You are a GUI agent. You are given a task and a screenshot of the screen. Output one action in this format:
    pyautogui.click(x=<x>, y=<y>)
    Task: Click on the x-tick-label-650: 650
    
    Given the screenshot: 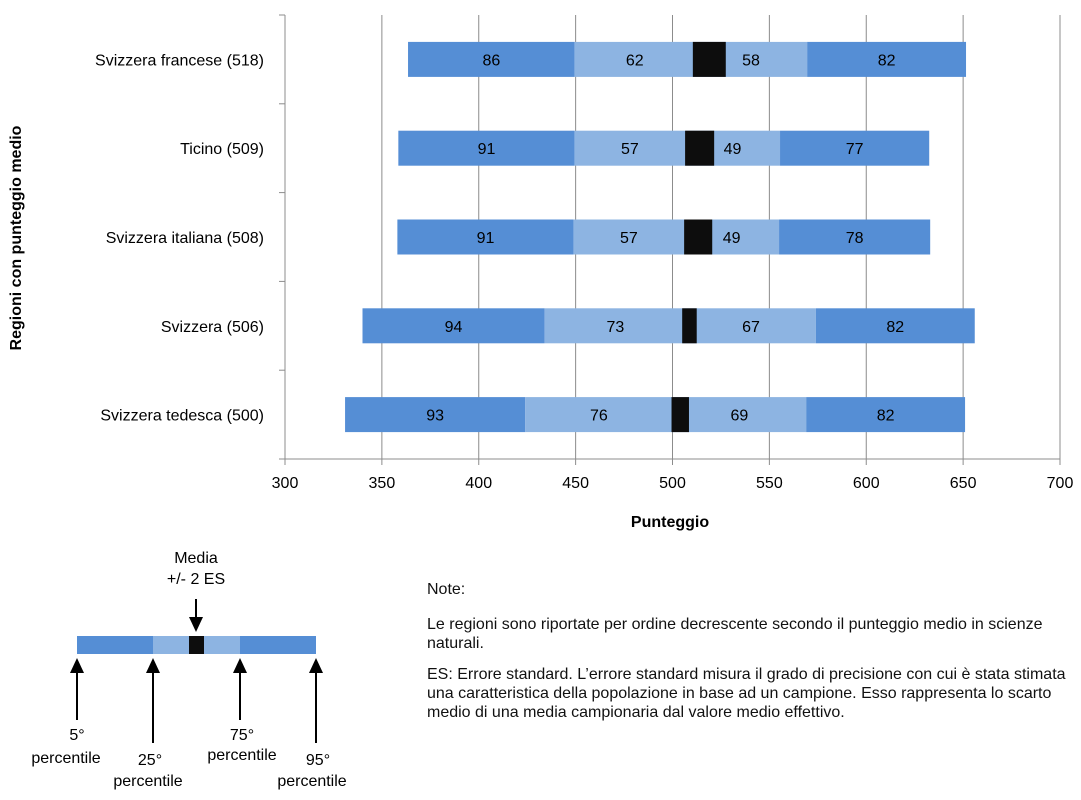 What is the action you would take?
    pyautogui.click(x=963, y=483)
    